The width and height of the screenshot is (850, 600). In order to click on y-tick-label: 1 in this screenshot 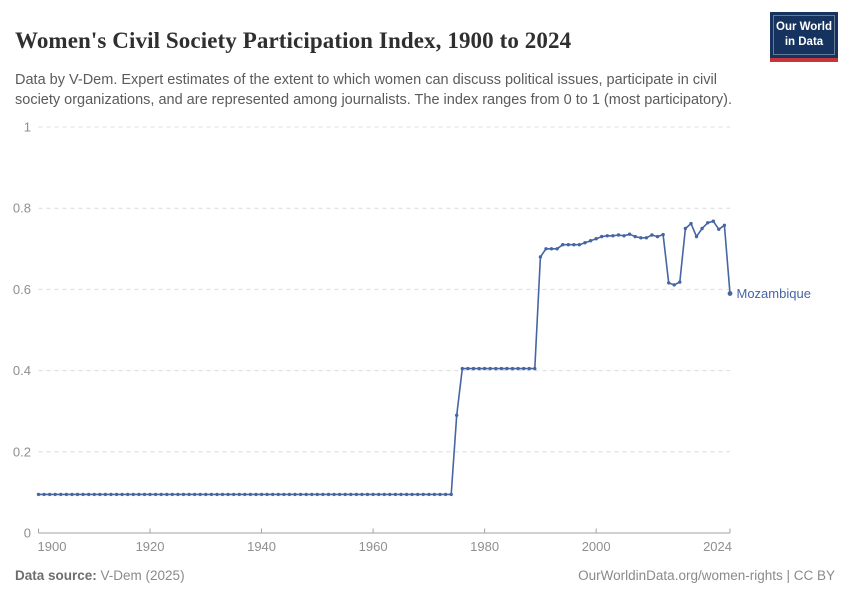, I will do `click(27, 127)`.